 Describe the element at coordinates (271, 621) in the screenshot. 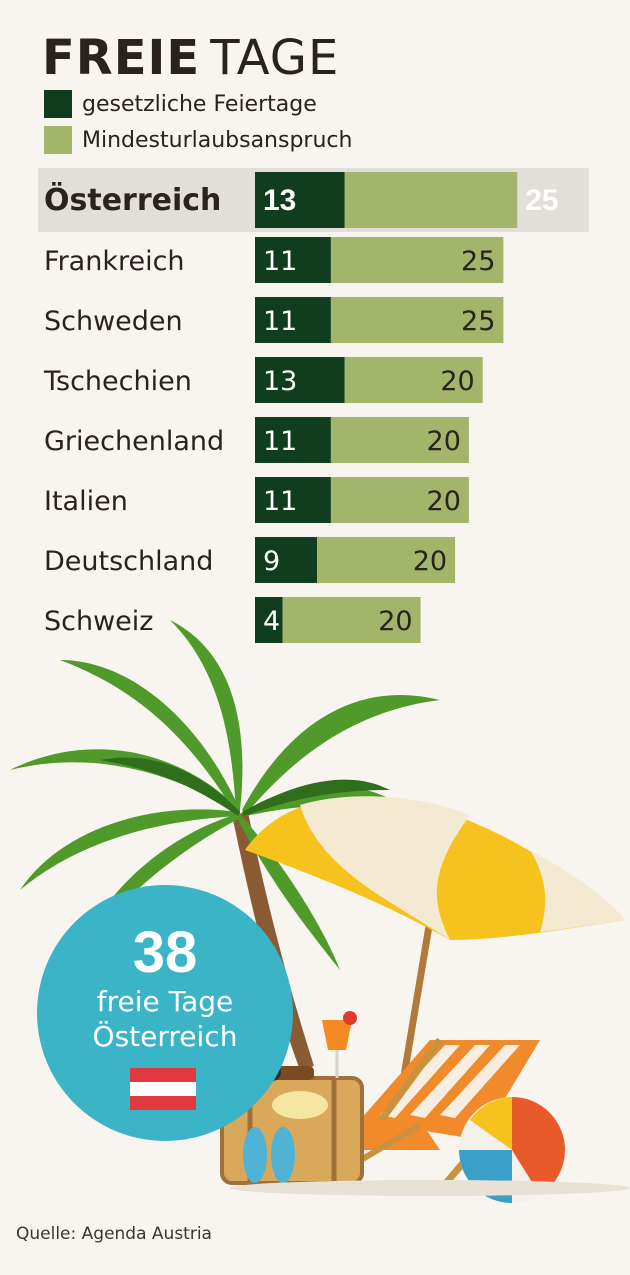

I see `value-label-feiertage: 4` at that location.